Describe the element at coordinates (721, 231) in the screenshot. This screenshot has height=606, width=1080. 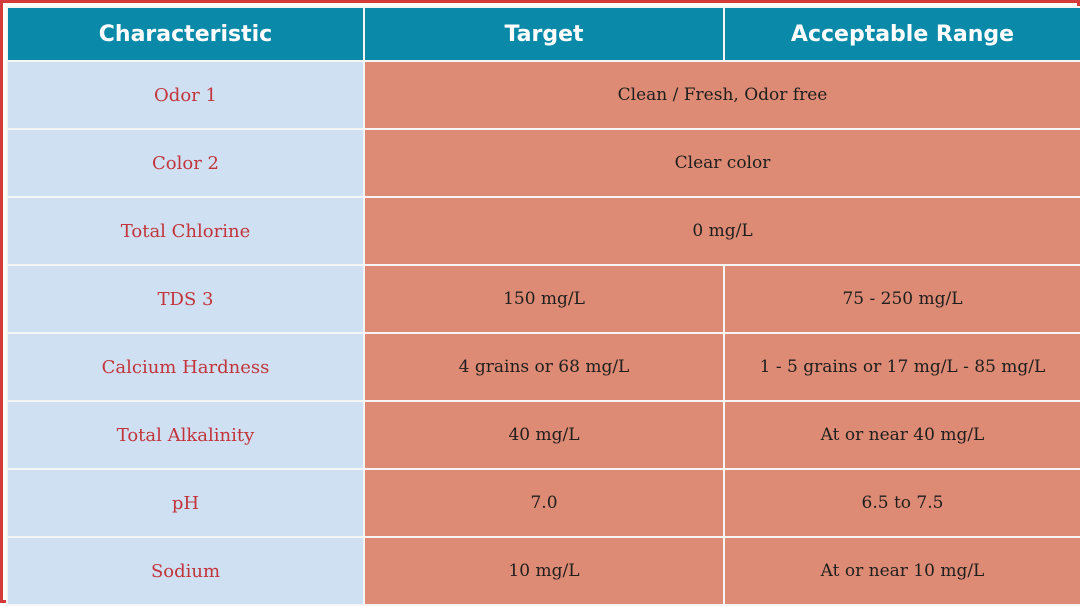
I see `merged-value-cell: 0 mg/L` at that location.